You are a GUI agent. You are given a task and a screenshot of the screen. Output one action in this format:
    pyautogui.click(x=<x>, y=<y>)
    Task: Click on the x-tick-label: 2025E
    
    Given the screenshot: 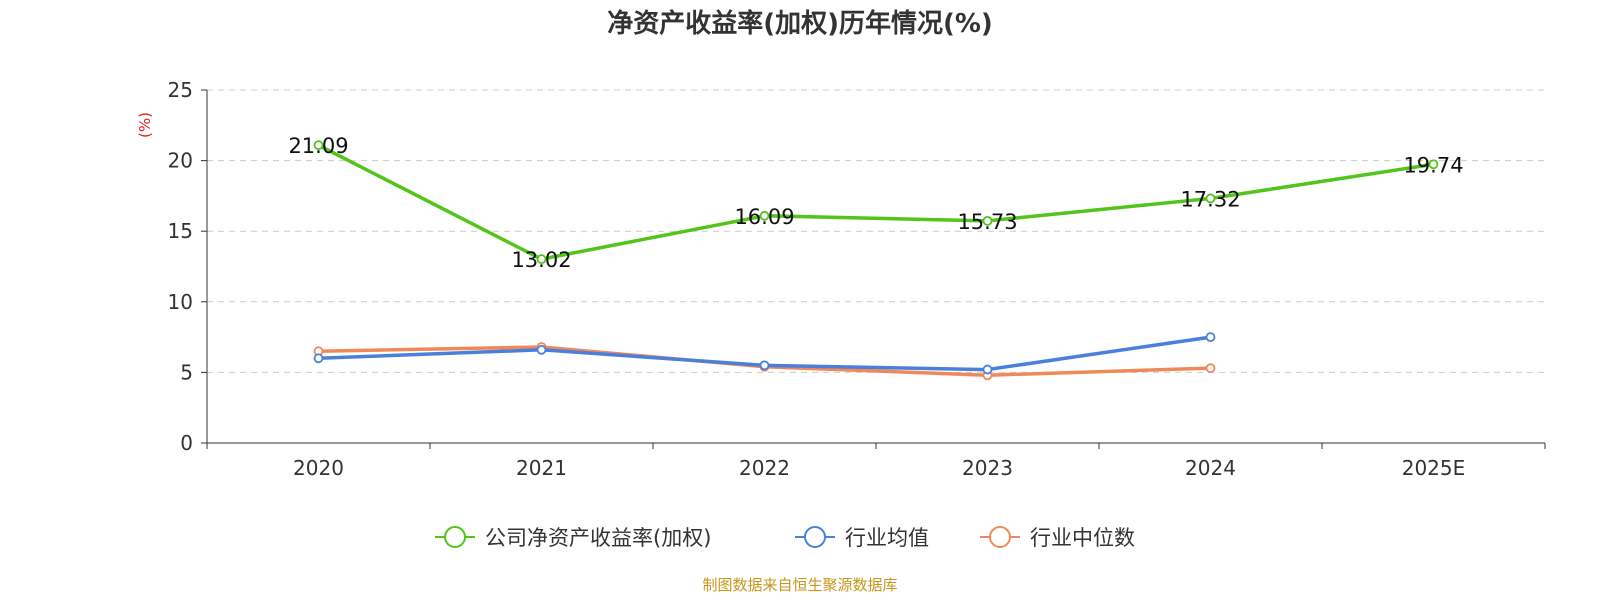 What is the action you would take?
    pyautogui.click(x=1434, y=468)
    